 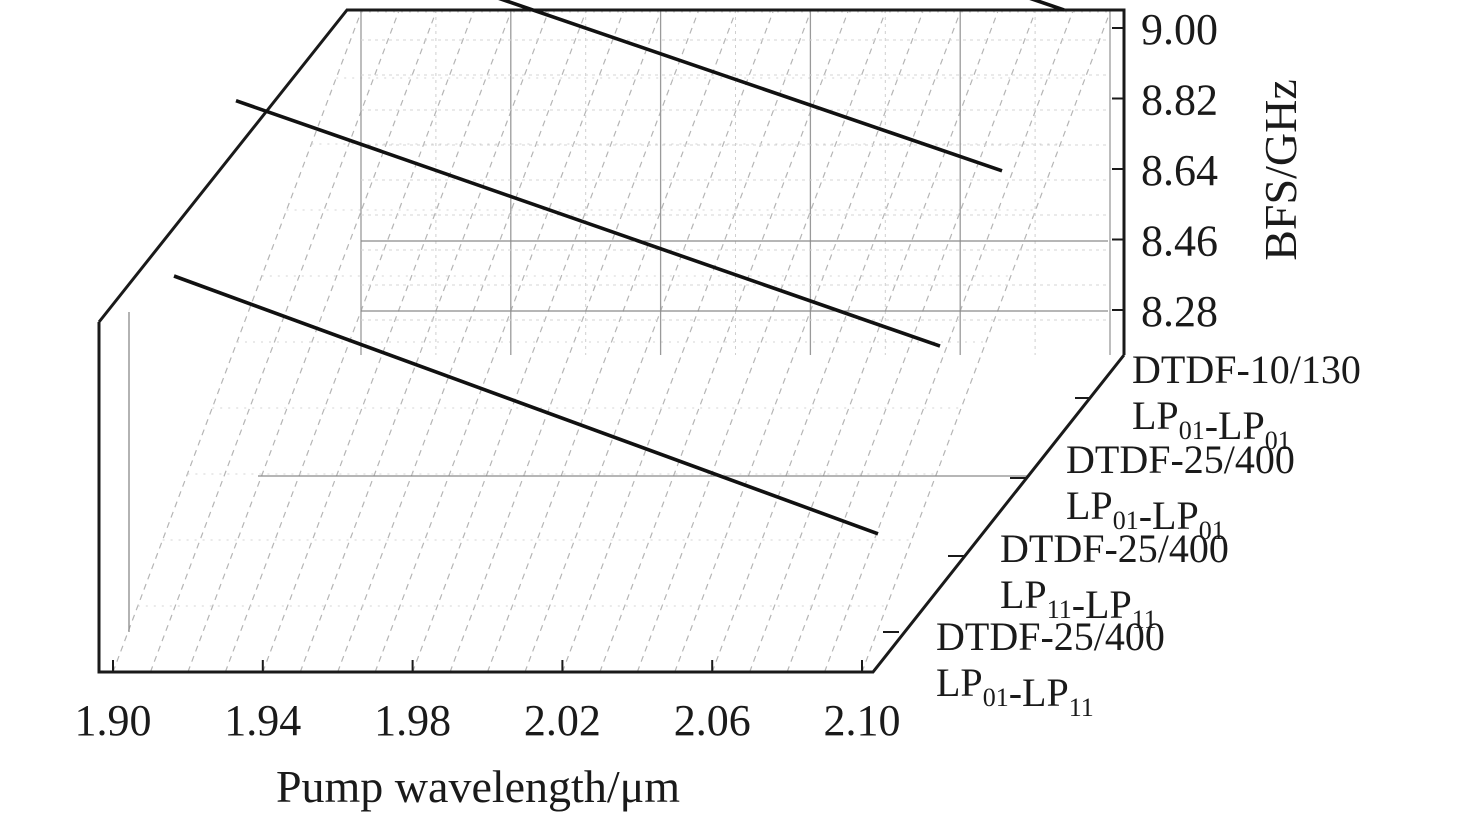 I want to click on z-tick-label: 8.64, so click(x=1179, y=170).